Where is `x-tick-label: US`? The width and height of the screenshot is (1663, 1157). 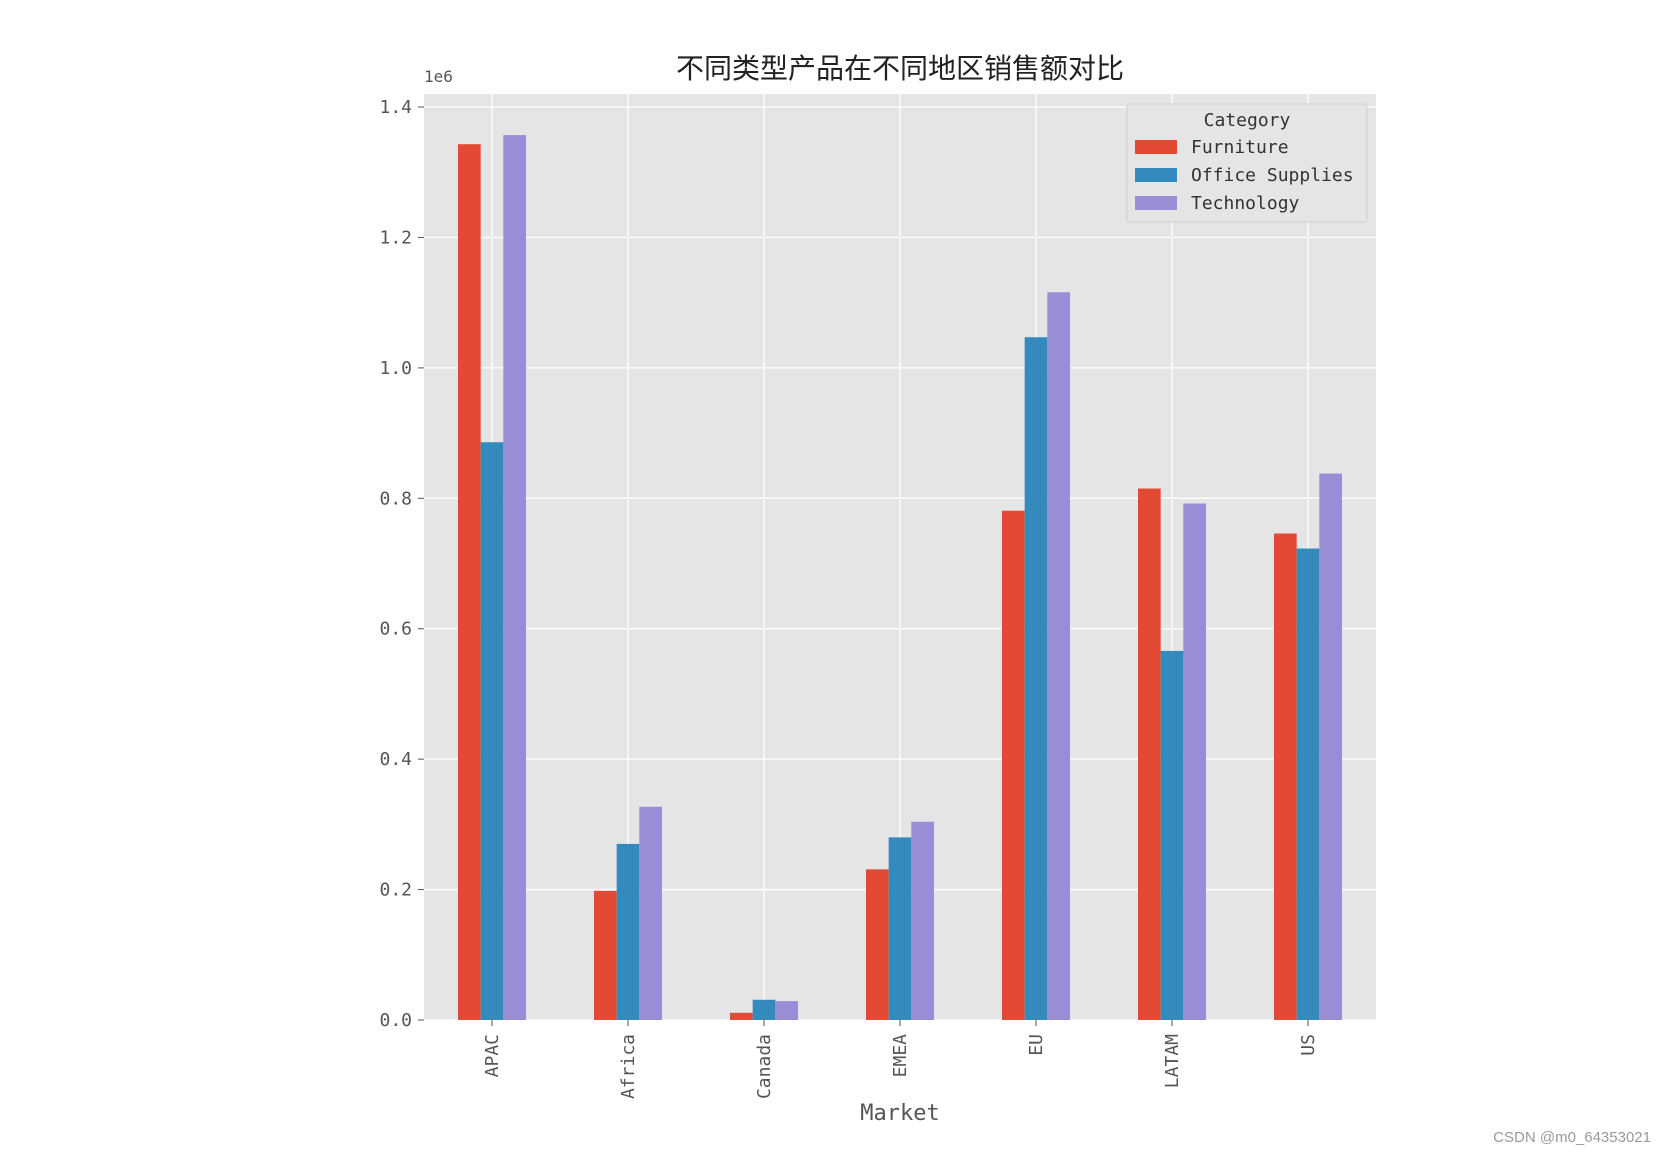
x-tick-label: US is located at coordinates (1308, 1045).